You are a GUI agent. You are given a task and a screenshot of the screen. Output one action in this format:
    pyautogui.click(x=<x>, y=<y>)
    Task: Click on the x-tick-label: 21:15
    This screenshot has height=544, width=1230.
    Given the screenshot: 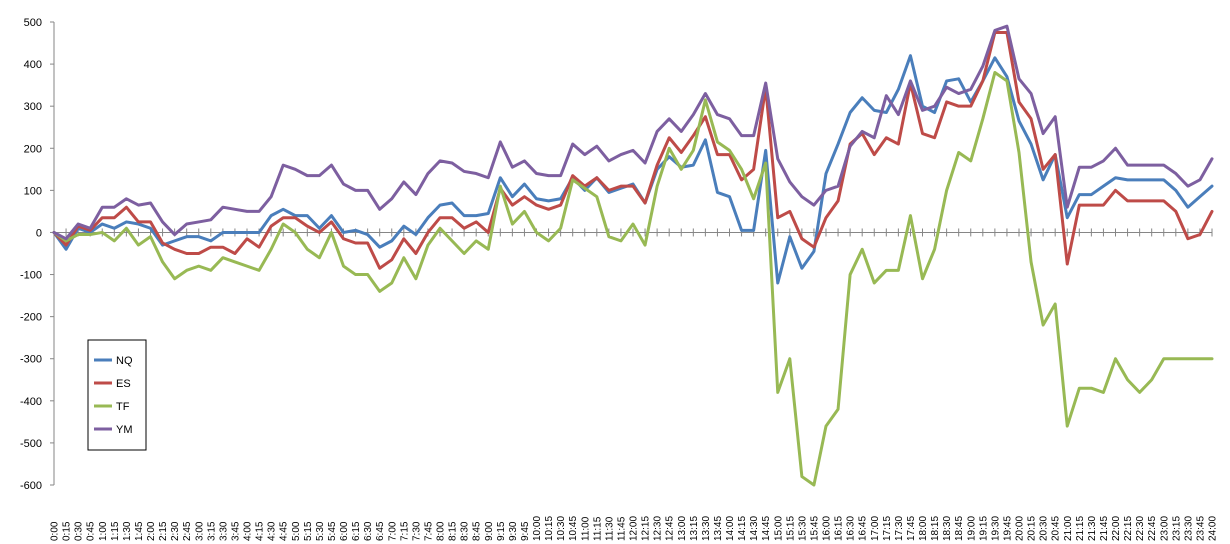 What is the action you would take?
    pyautogui.click(x=1080, y=528)
    